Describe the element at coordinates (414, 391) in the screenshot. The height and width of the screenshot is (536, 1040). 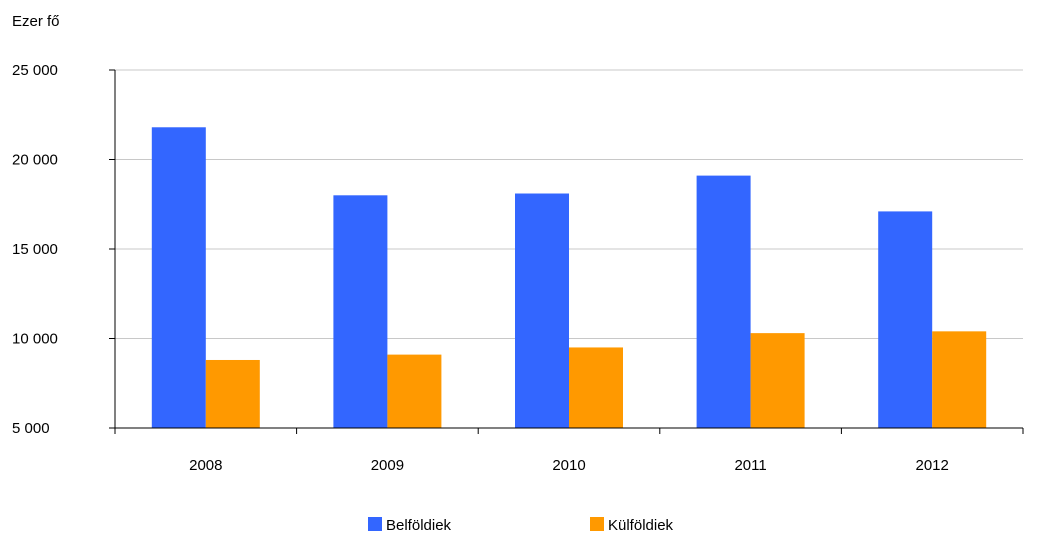
I see `bar-külföldiek-2009` at that location.